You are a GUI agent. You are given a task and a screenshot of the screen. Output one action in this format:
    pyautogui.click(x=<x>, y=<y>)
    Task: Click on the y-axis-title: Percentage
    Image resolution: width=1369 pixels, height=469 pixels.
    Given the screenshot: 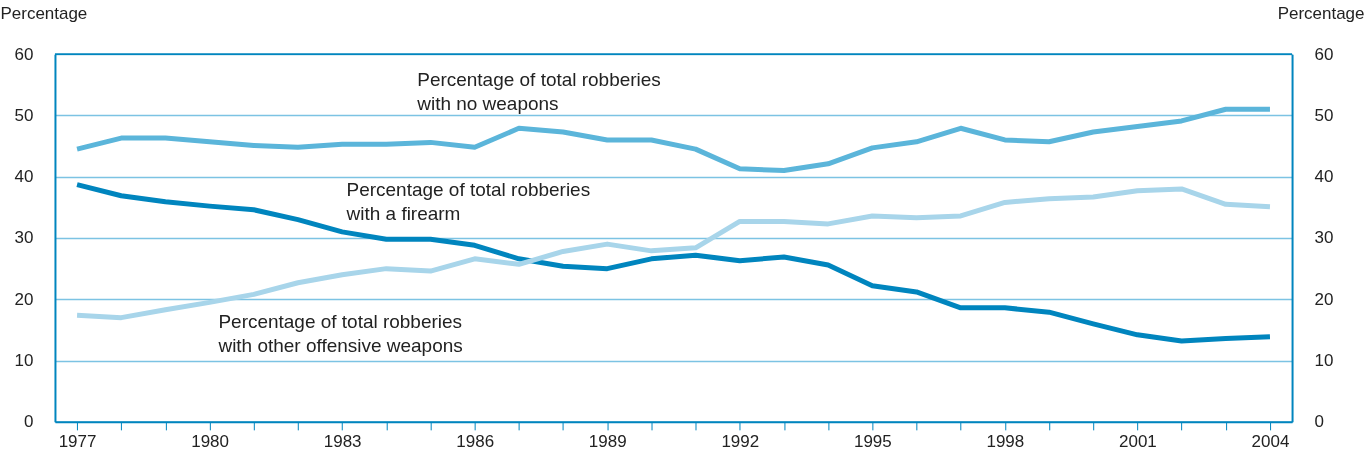 What is the action you would take?
    pyautogui.click(x=44, y=13)
    